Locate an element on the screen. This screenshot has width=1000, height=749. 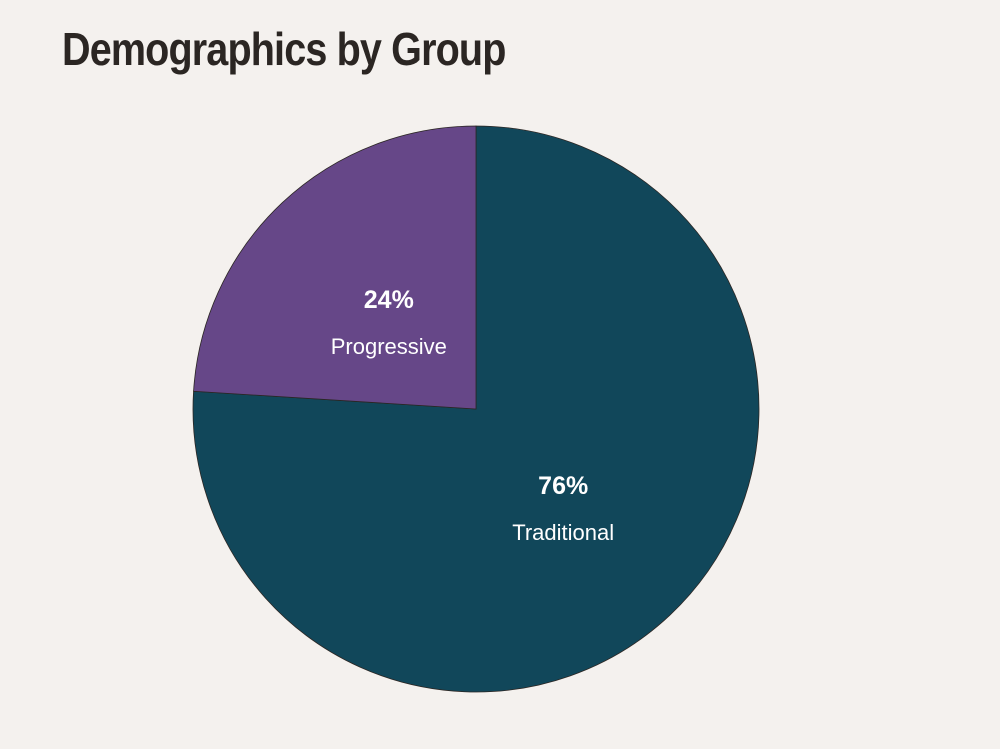
slice-name-label-traditional: Traditional is located at coordinates (563, 532).